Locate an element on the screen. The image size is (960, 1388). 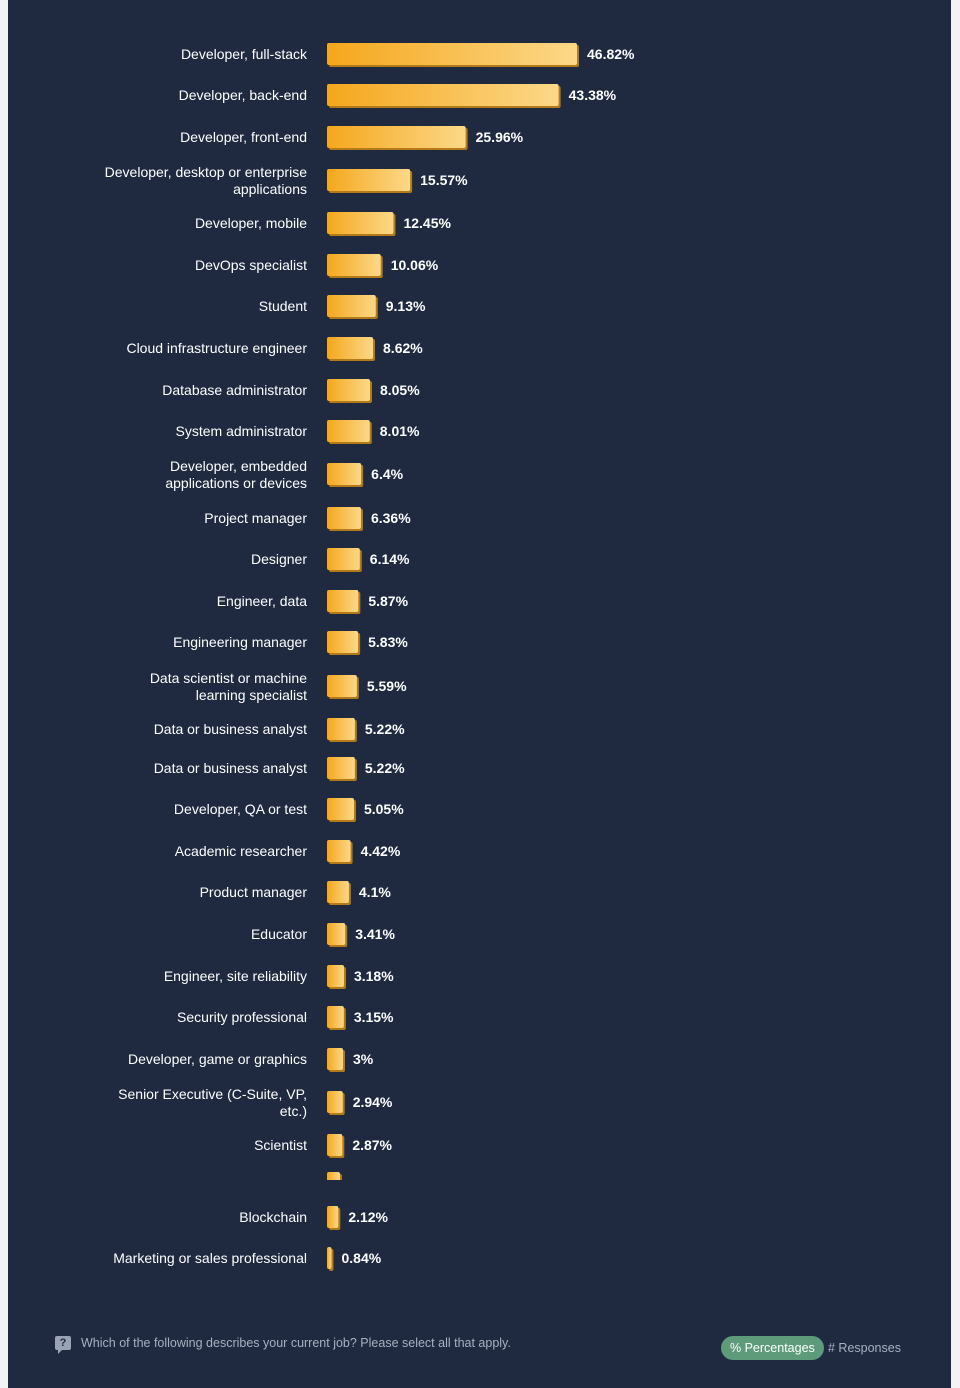
value-label: 8.01% is located at coordinates (400, 431).